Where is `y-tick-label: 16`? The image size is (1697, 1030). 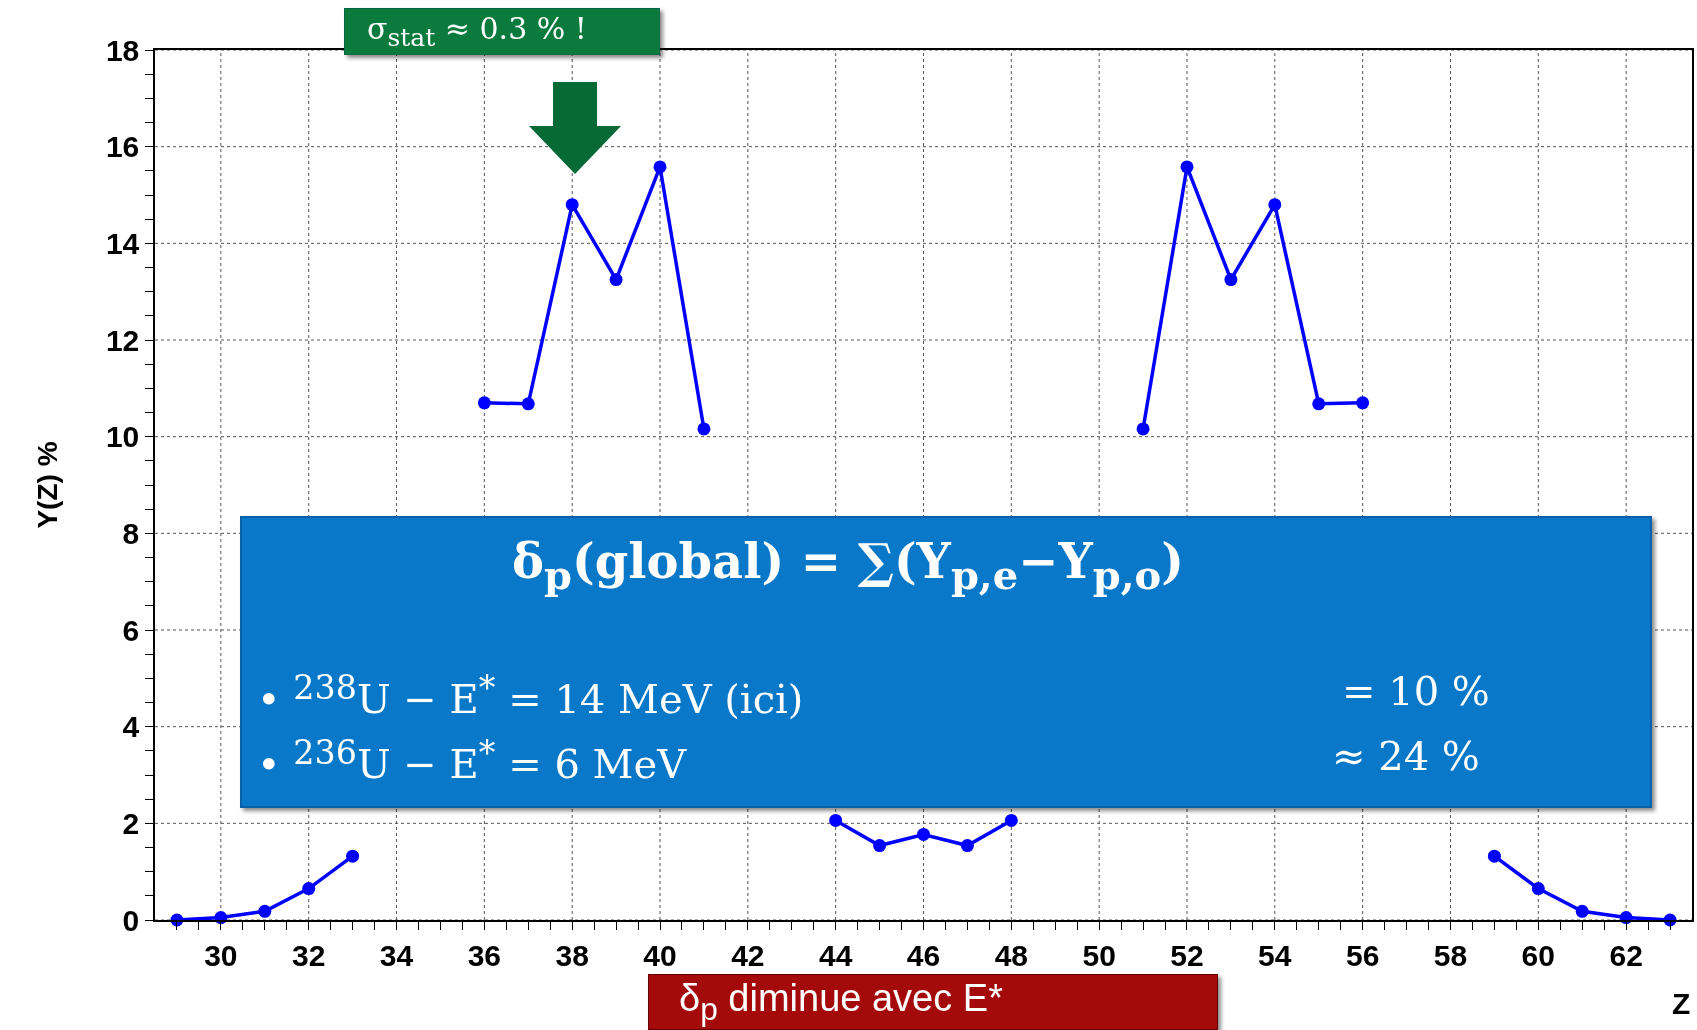
y-tick-label: 16 is located at coordinates (122, 147).